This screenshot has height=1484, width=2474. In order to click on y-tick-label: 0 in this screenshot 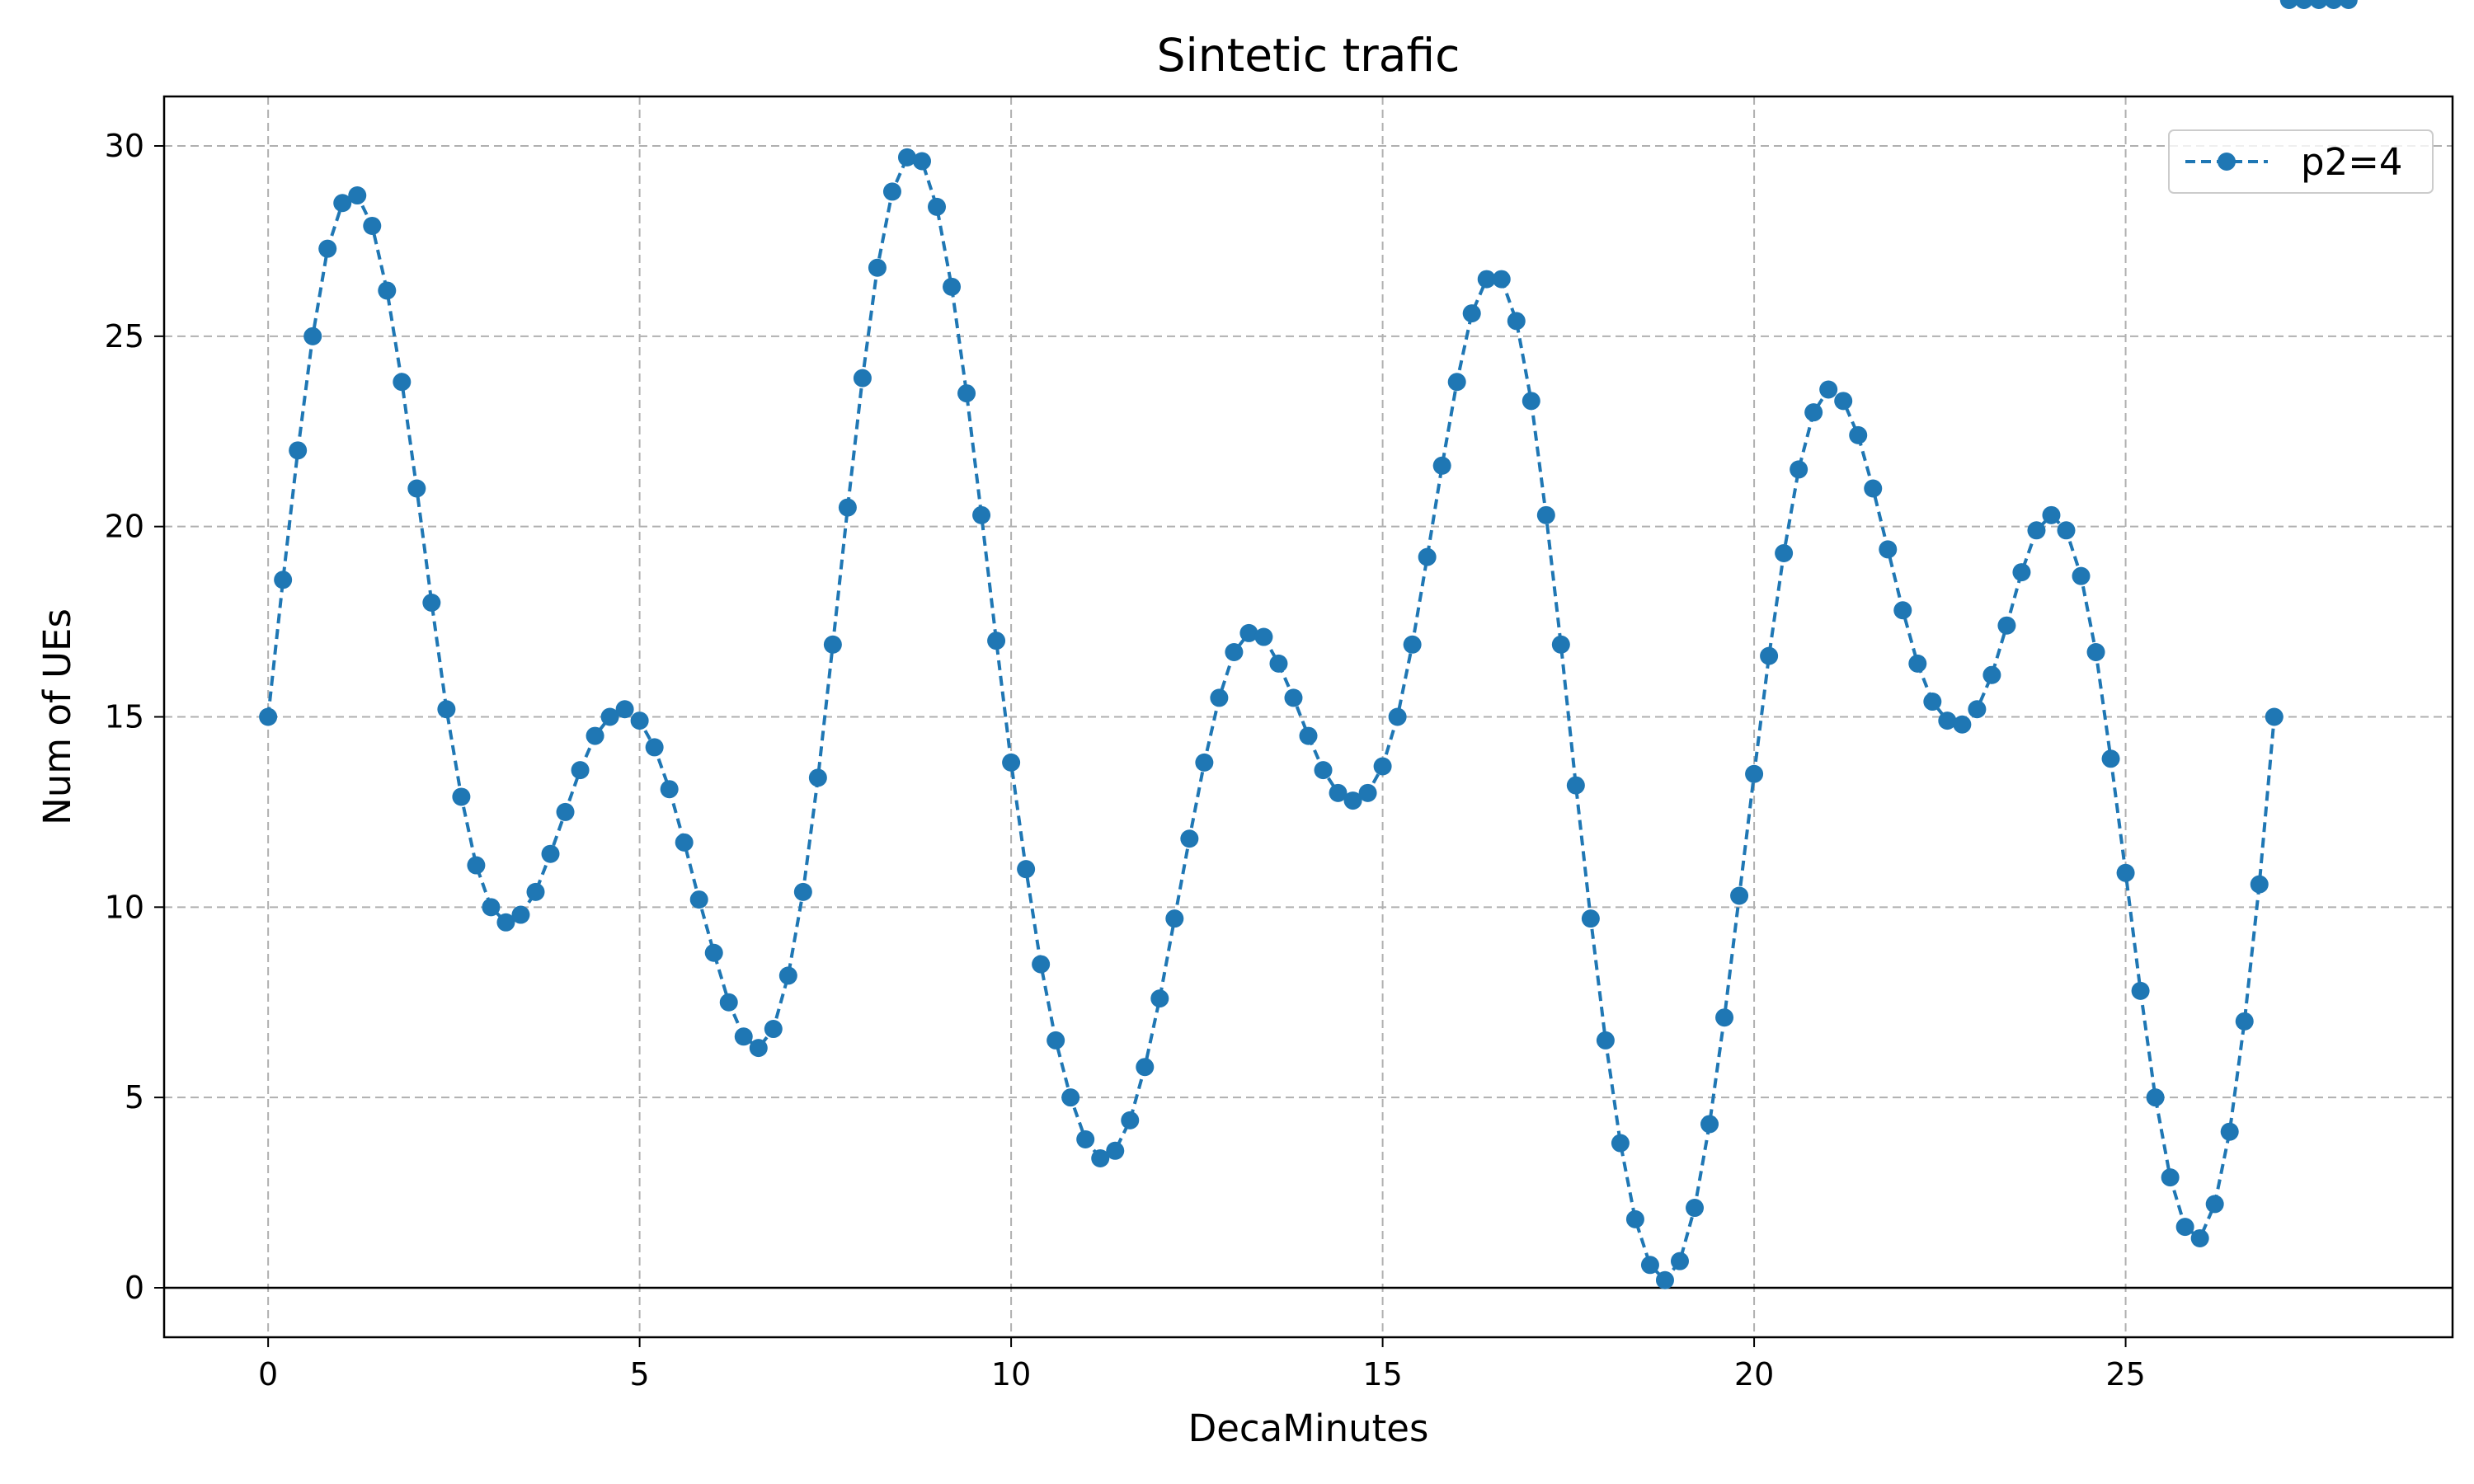, I will do `click(134, 1288)`.